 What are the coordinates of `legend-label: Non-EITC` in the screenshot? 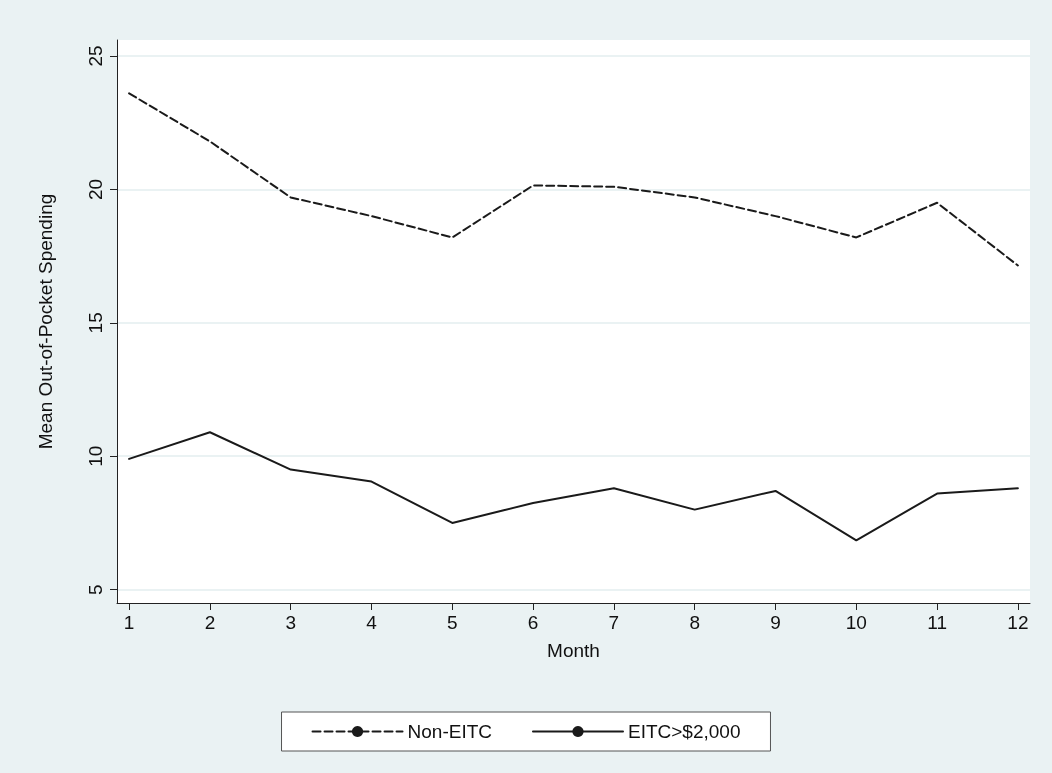 It's located at (449, 731).